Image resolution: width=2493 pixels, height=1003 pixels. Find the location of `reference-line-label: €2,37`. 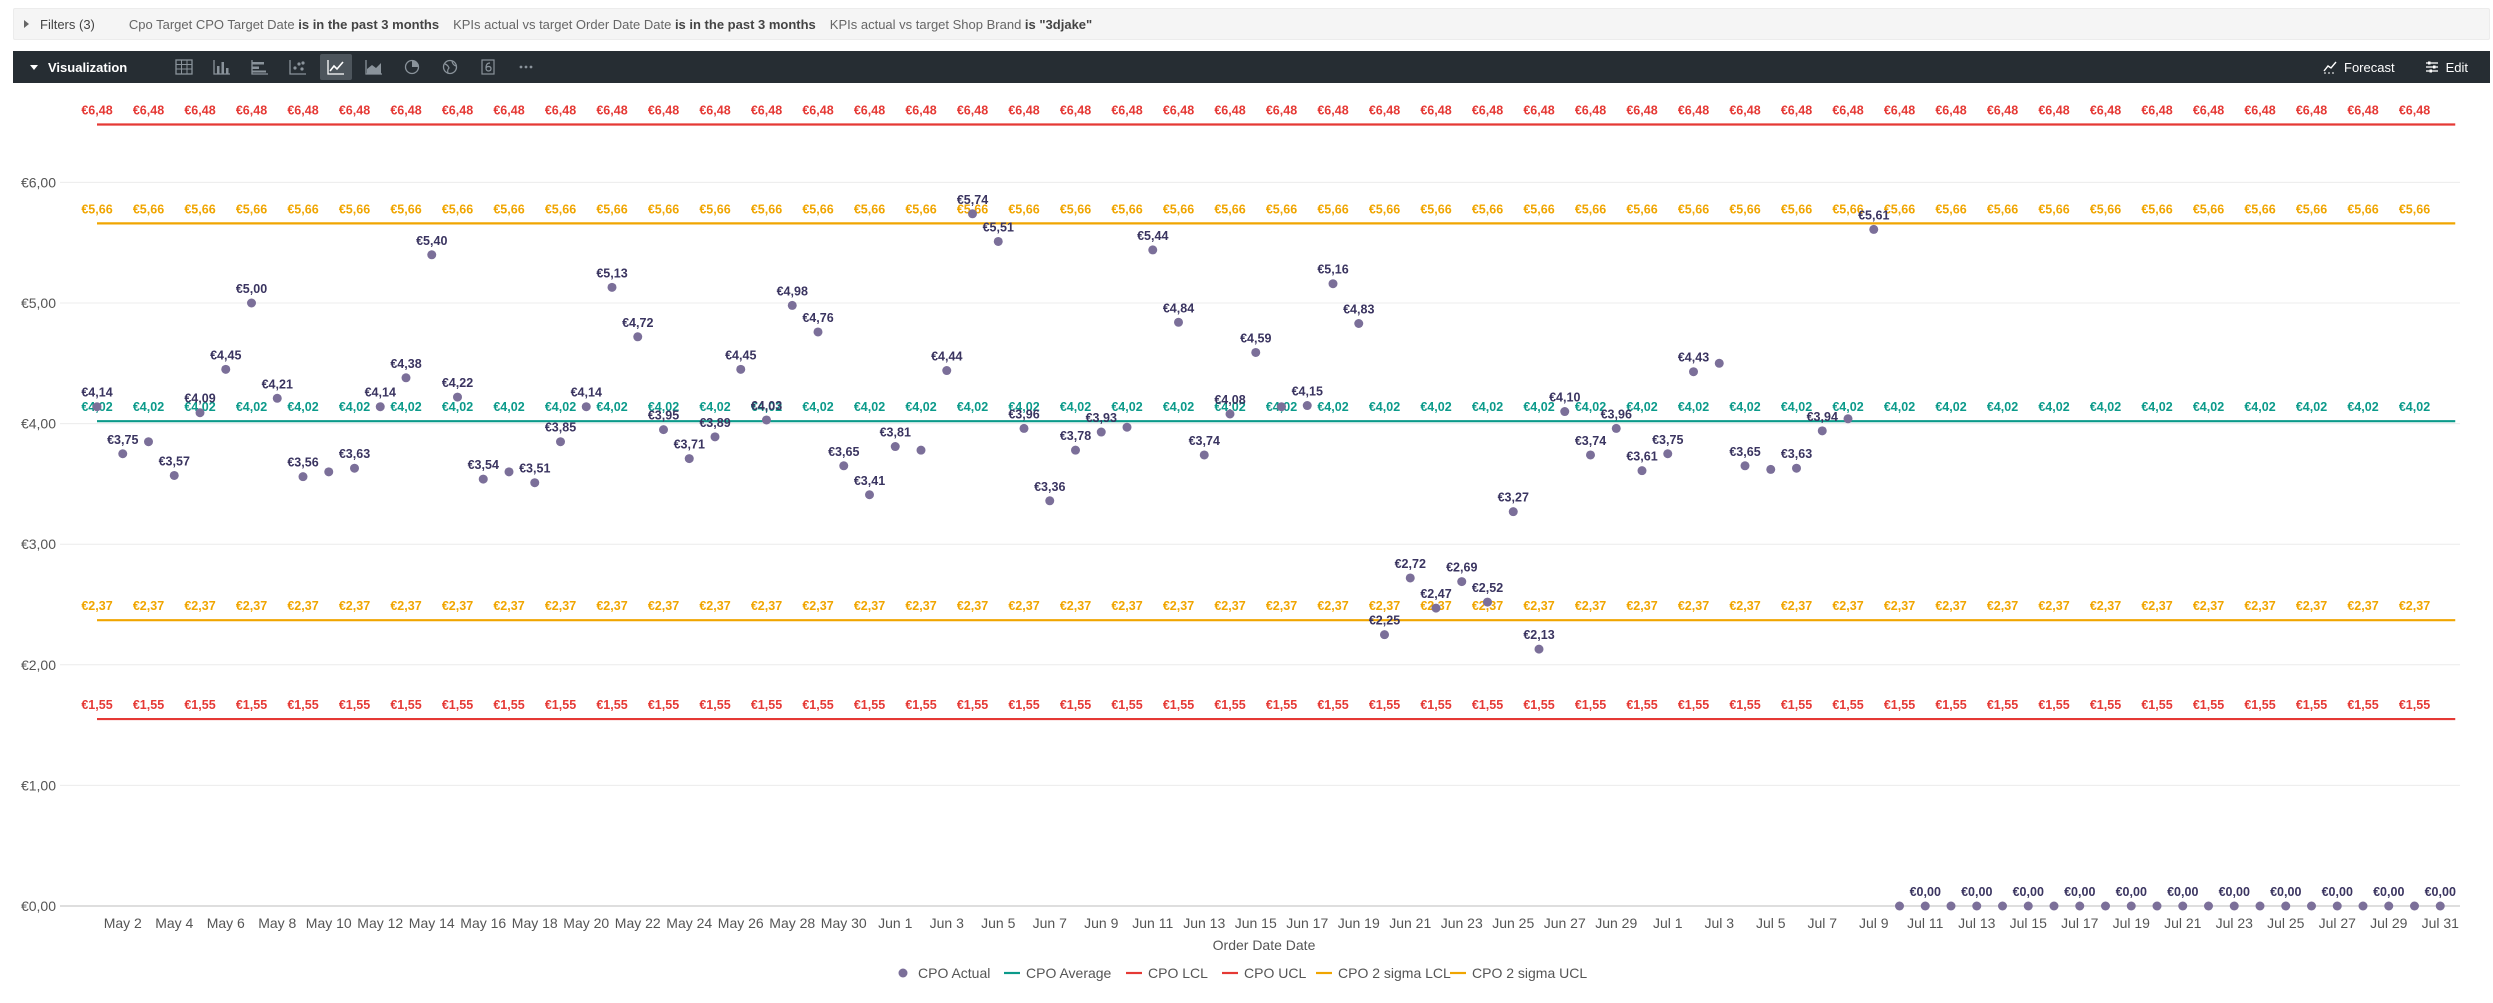

reference-line-label: €2,37 is located at coordinates (2362, 606).